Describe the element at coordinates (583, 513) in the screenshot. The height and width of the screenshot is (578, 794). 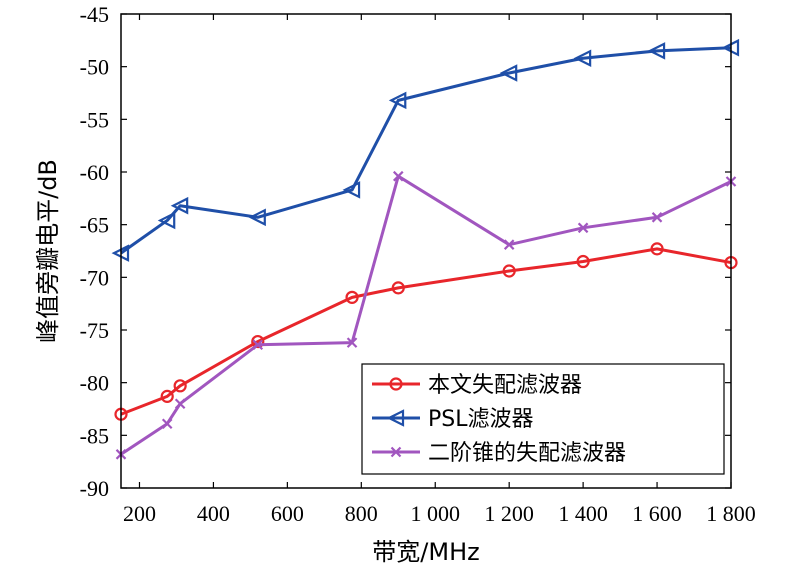
I see `x-tick-label: 1 400` at that location.